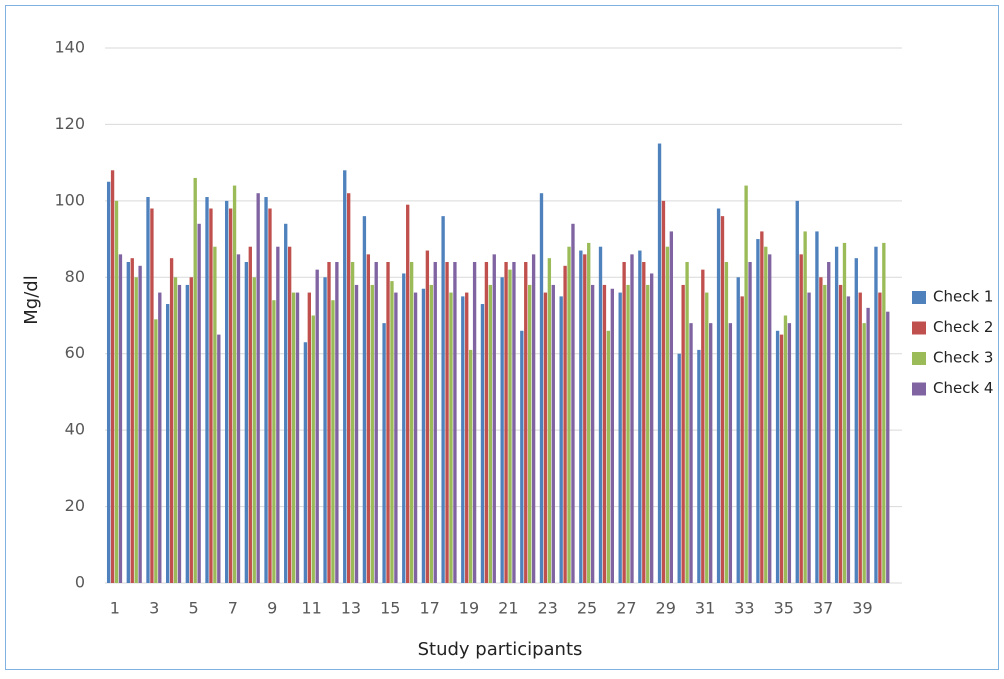 Image resolution: width=1004 pixels, height=679 pixels. I want to click on x-tick-label: 21, so click(508, 608).